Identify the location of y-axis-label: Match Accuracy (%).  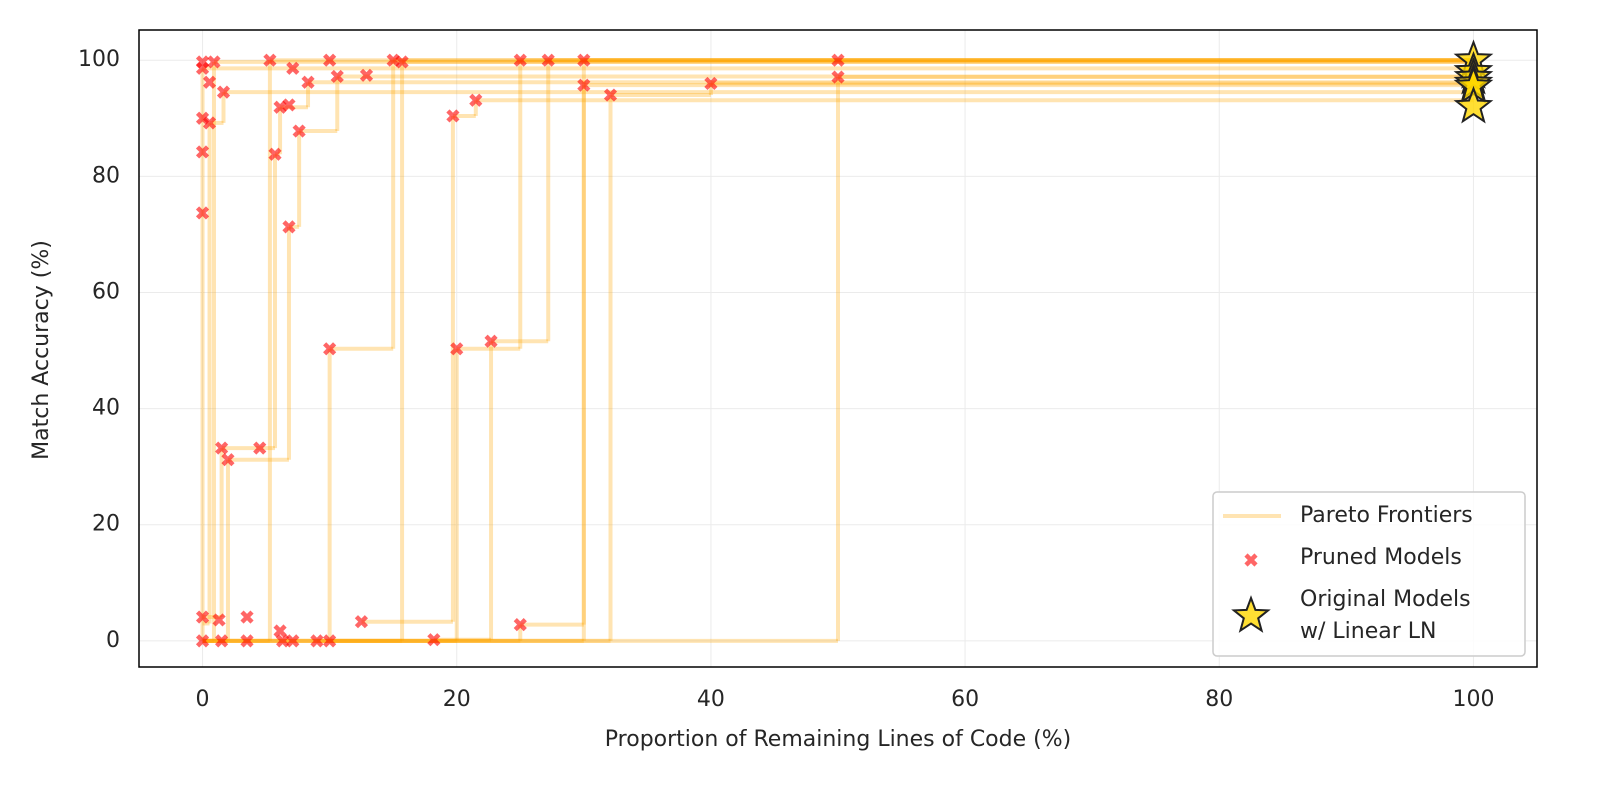
(41, 350).